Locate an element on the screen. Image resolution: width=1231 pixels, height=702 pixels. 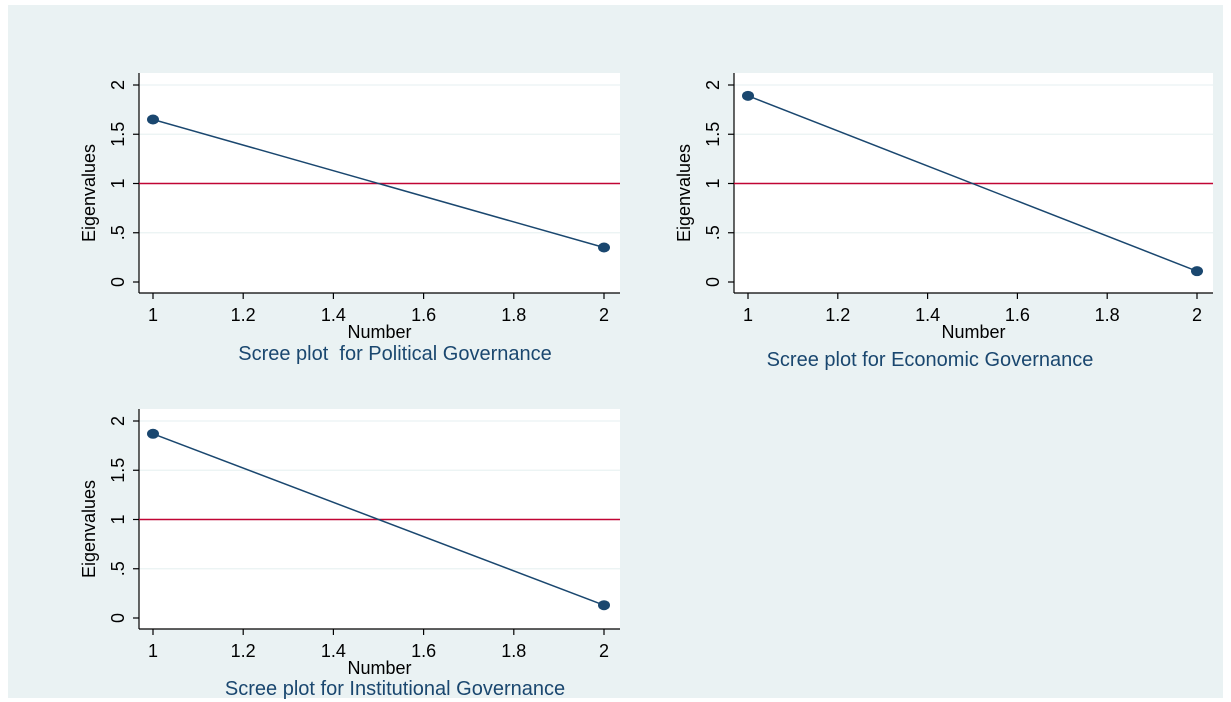
chart-title: Scree plot for Institutional Governance is located at coordinates (395, 689).